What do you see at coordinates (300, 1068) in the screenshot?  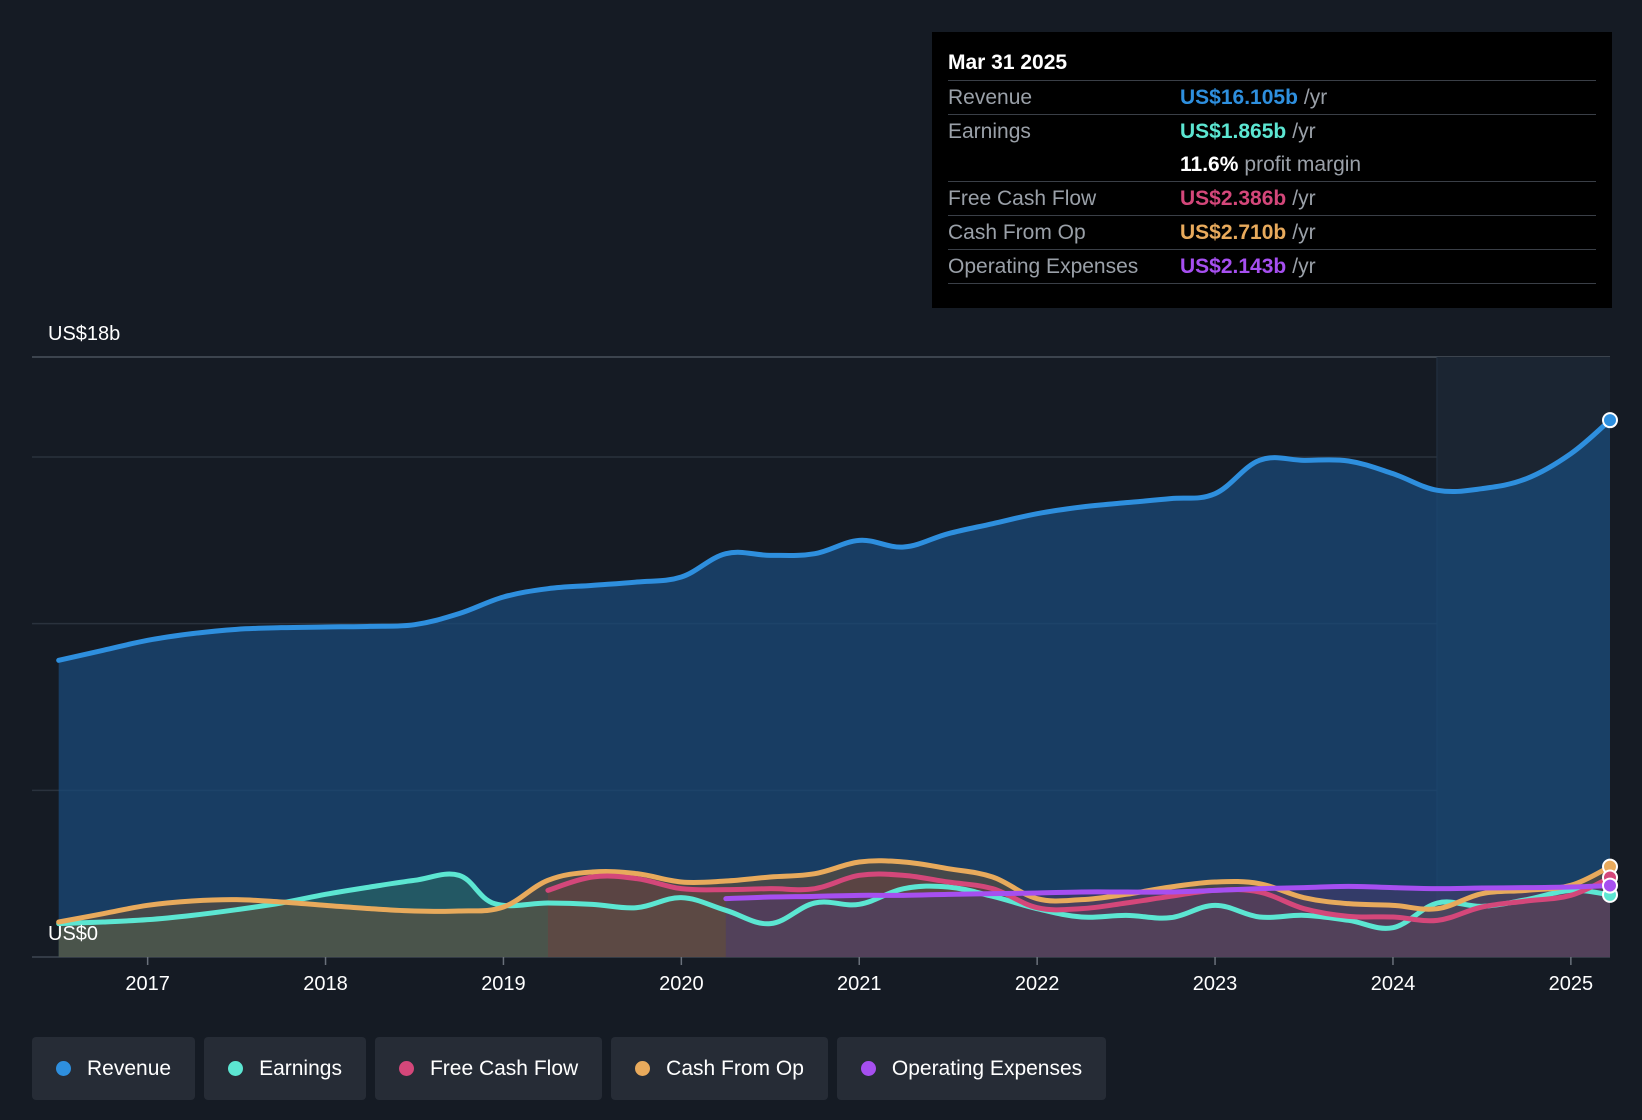 I see `legend-label: Earnings` at bounding box center [300, 1068].